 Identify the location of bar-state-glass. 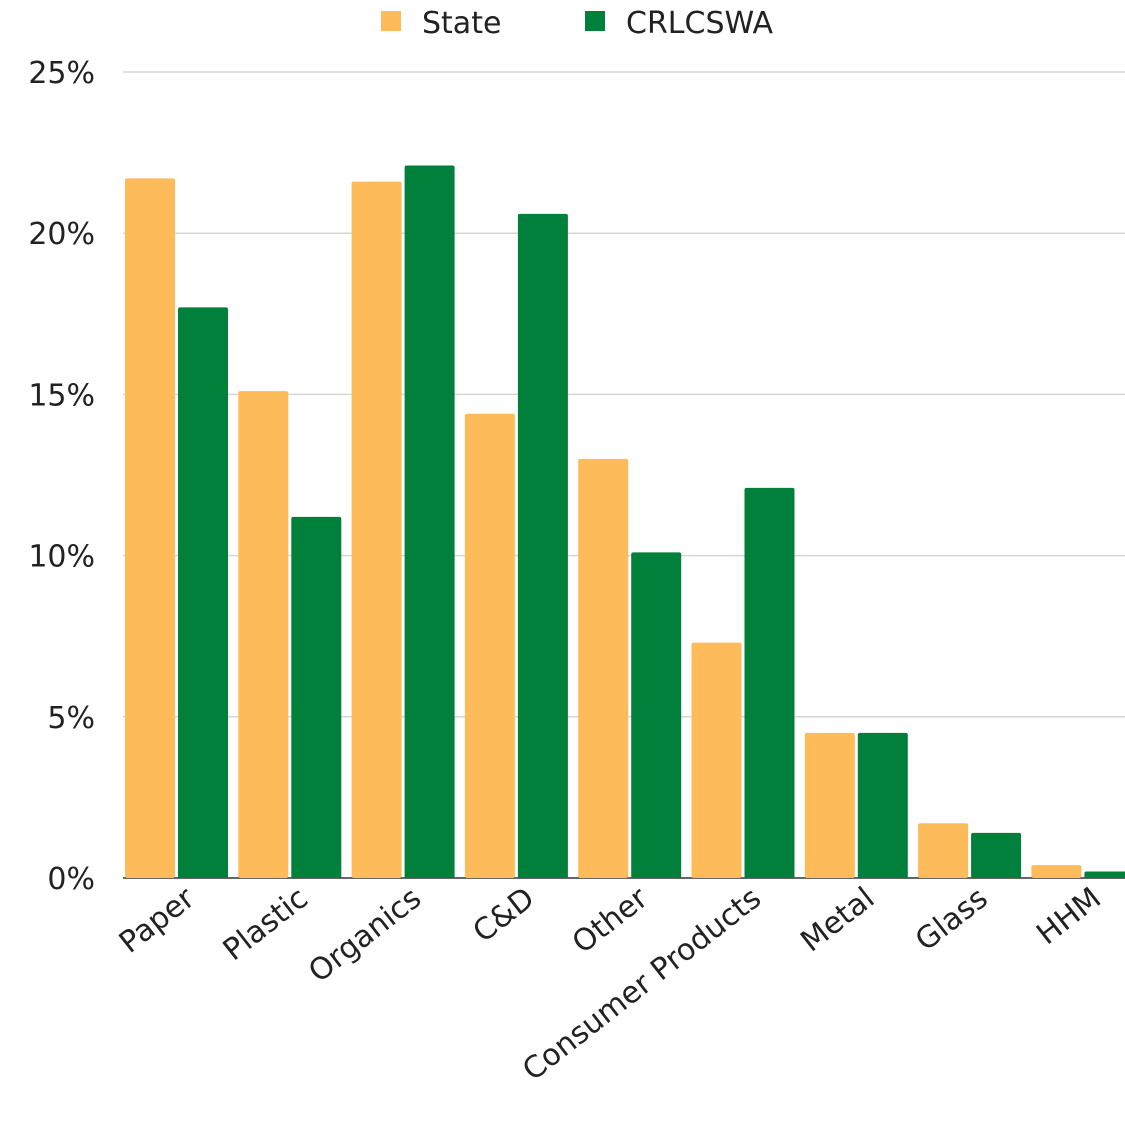
(943, 850).